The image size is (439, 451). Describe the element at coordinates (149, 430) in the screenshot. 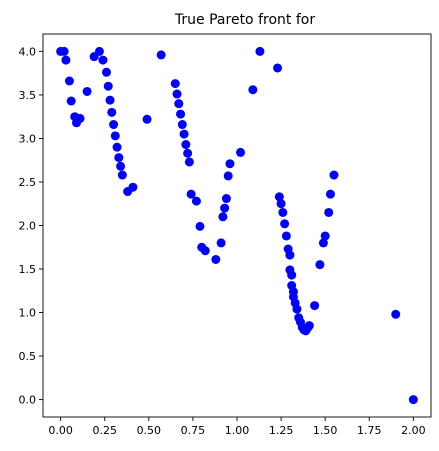

I see `x-tick-label: 0.50` at that location.